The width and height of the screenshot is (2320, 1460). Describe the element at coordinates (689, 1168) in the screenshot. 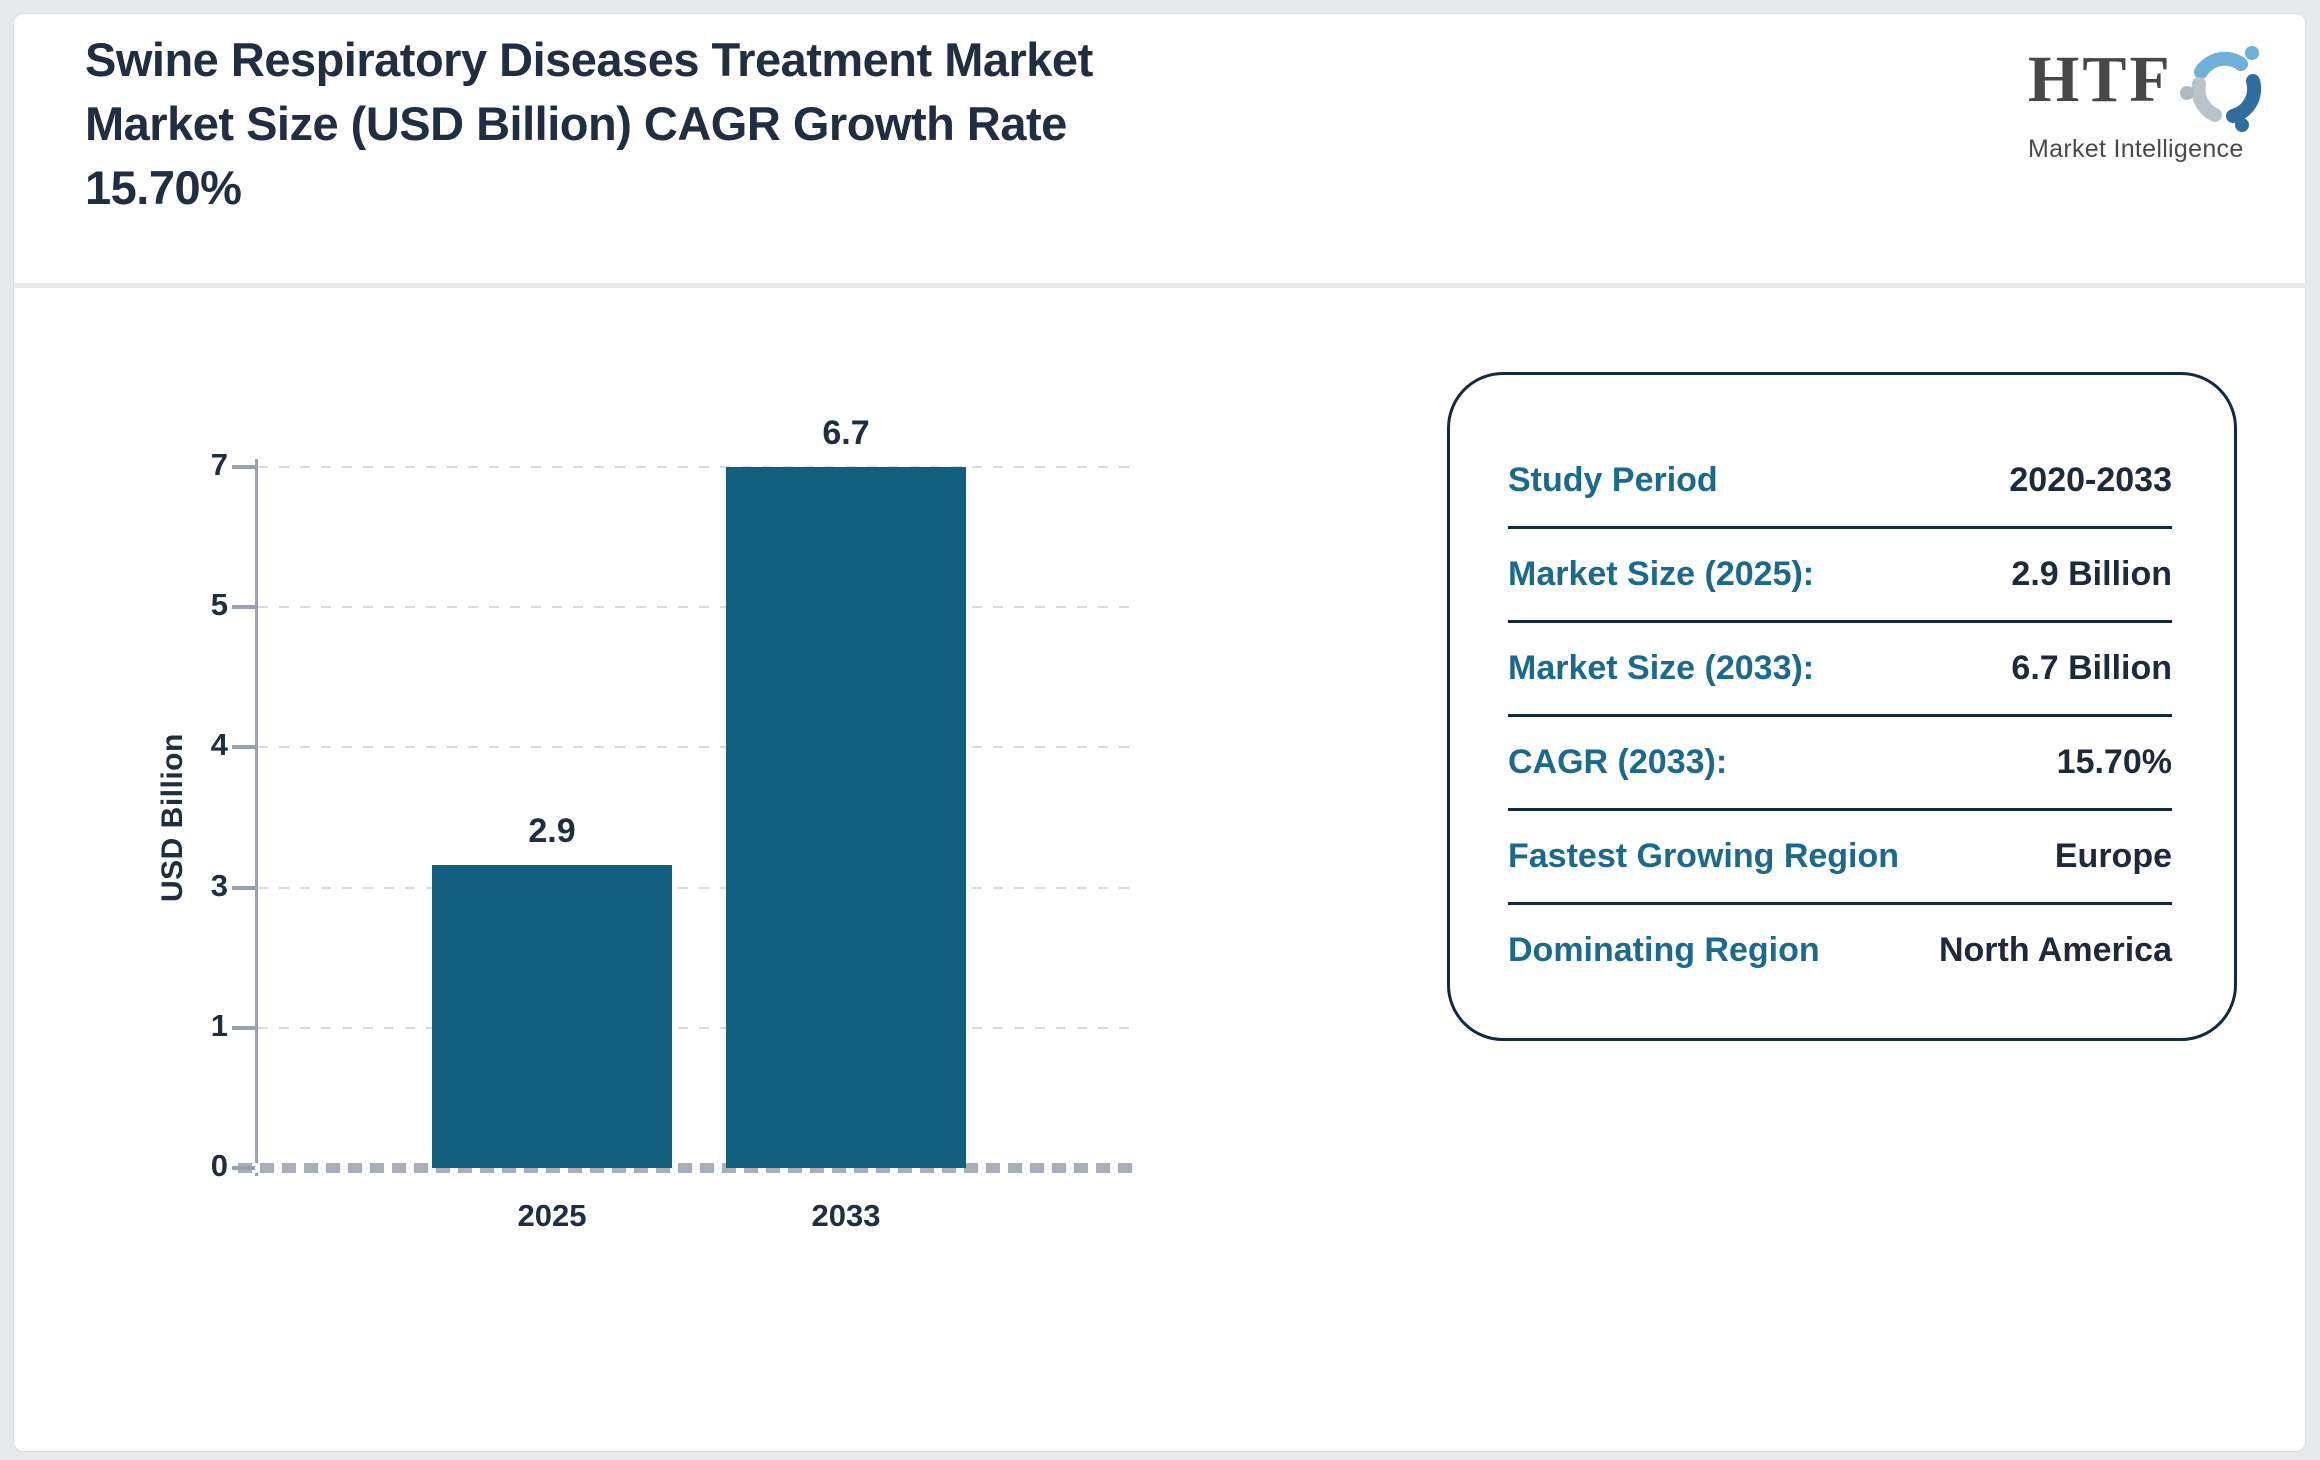

I see `x-axis-baseline` at that location.